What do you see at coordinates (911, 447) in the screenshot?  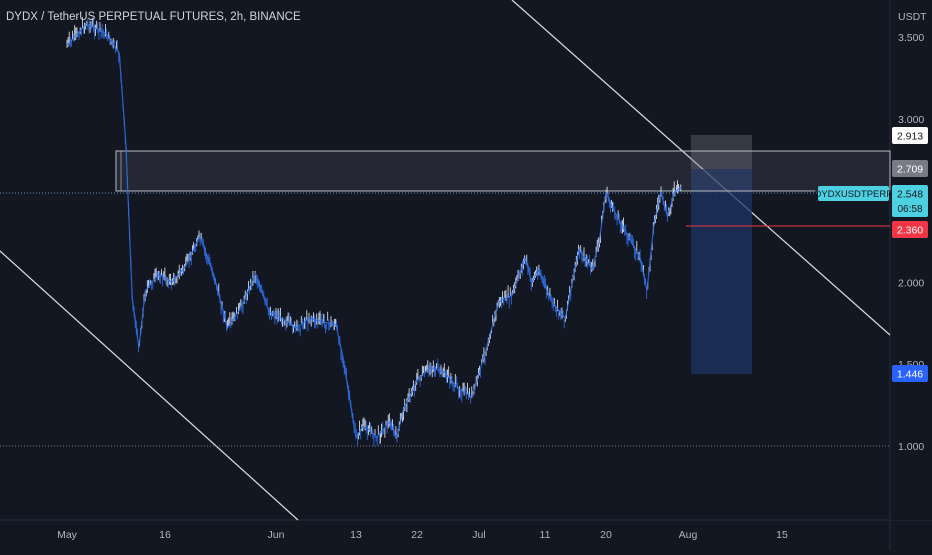 I see `price-tick-label: 1.000` at bounding box center [911, 447].